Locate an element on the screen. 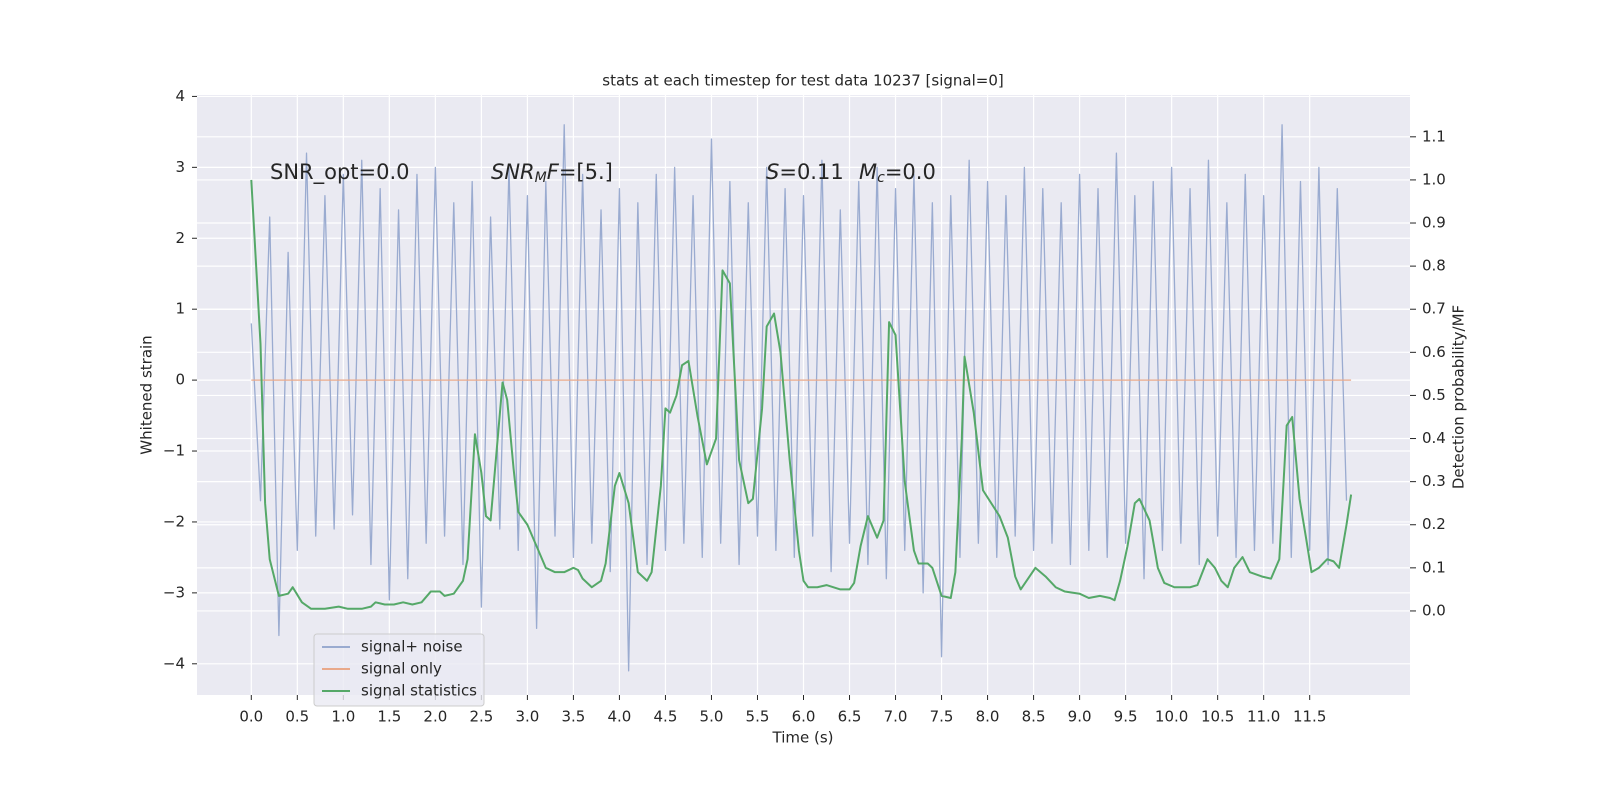  y-axis-label: Whitened strain is located at coordinates (147, 394).